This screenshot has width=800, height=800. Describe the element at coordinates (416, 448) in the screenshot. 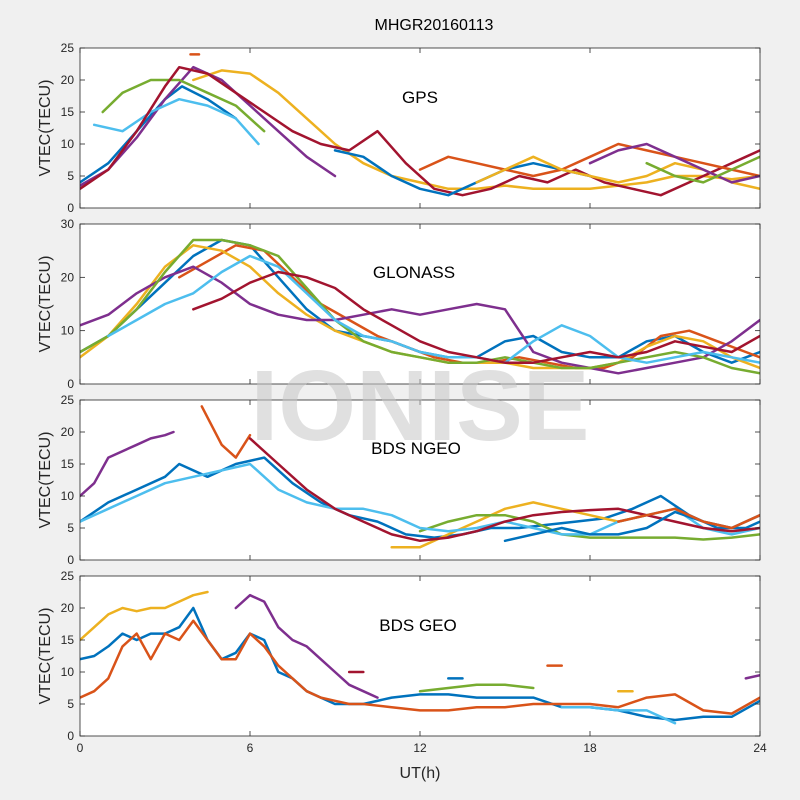

I see `panel-label: BDS NGEO` at that location.